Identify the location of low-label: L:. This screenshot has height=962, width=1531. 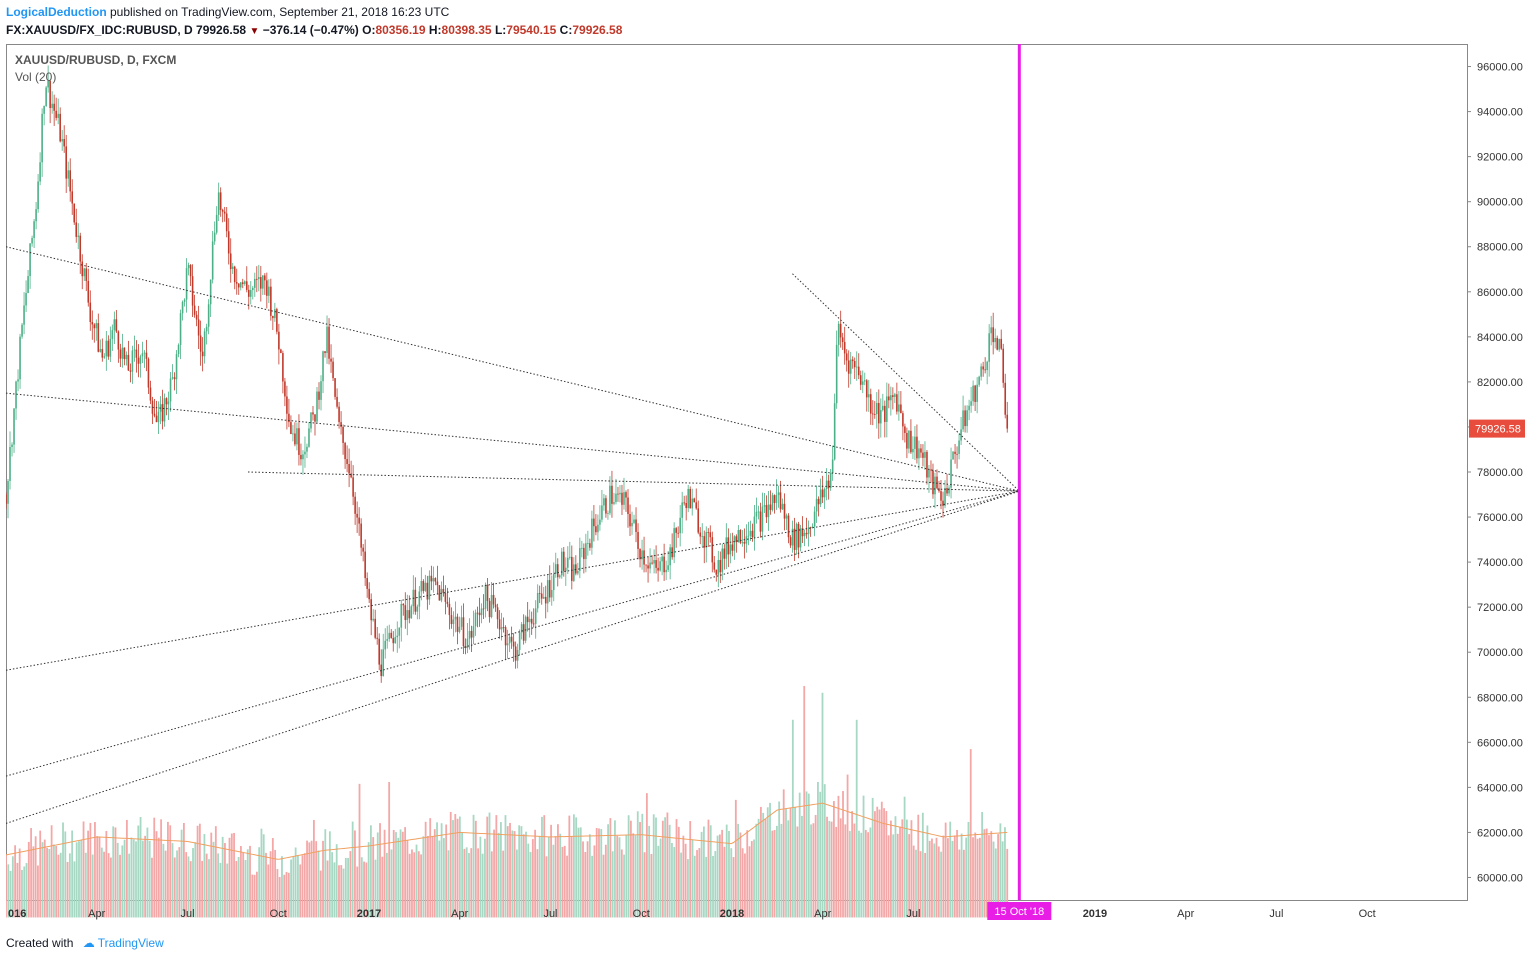
(500, 30).